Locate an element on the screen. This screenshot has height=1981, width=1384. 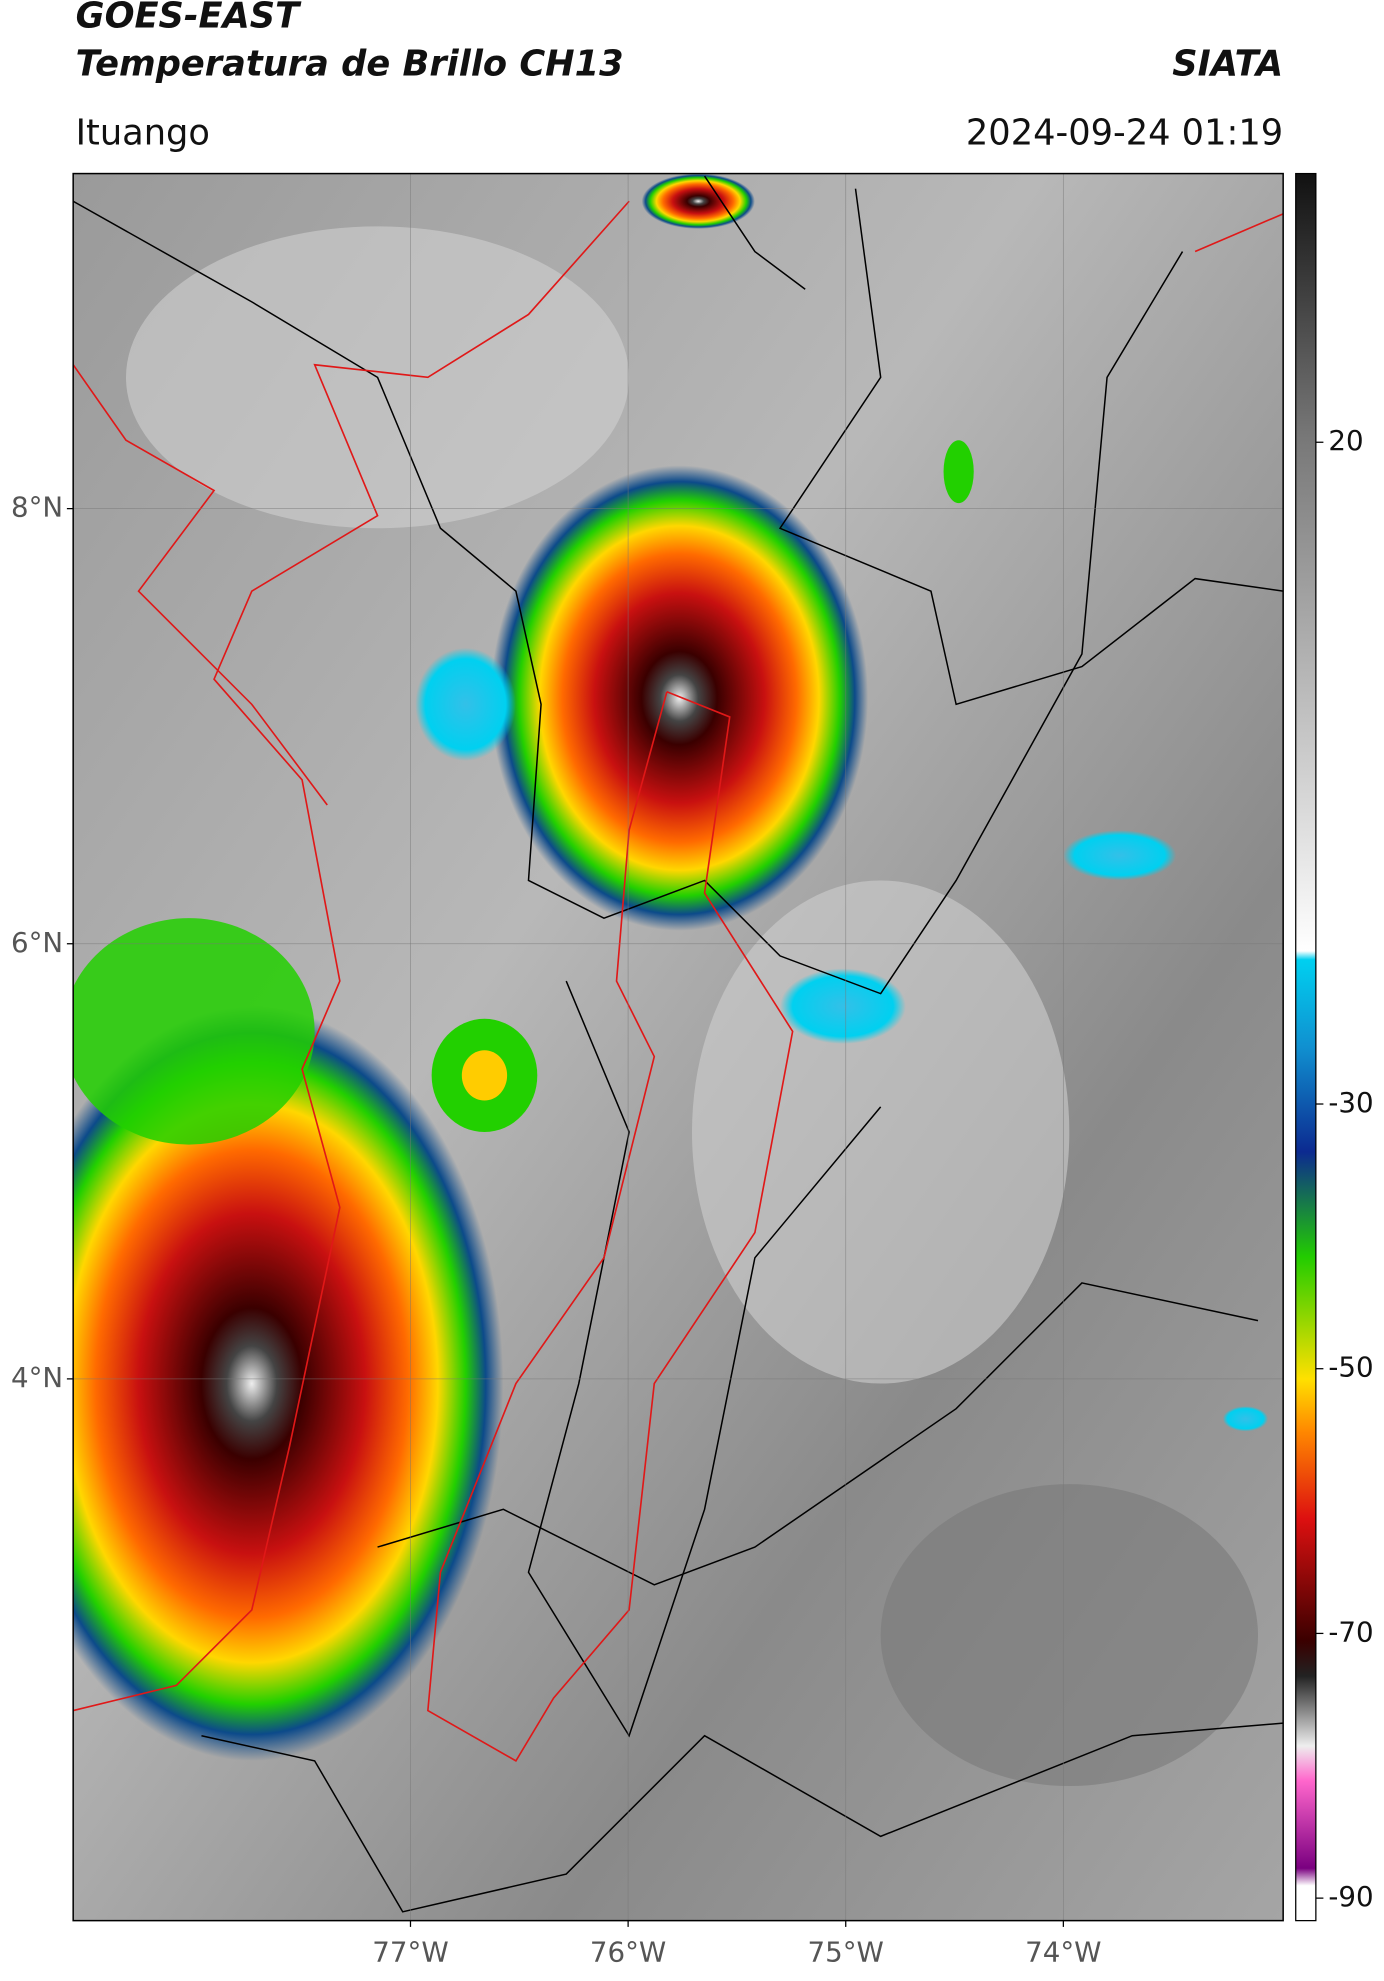
lon-label: 76°W is located at coordinates (628, 1951).